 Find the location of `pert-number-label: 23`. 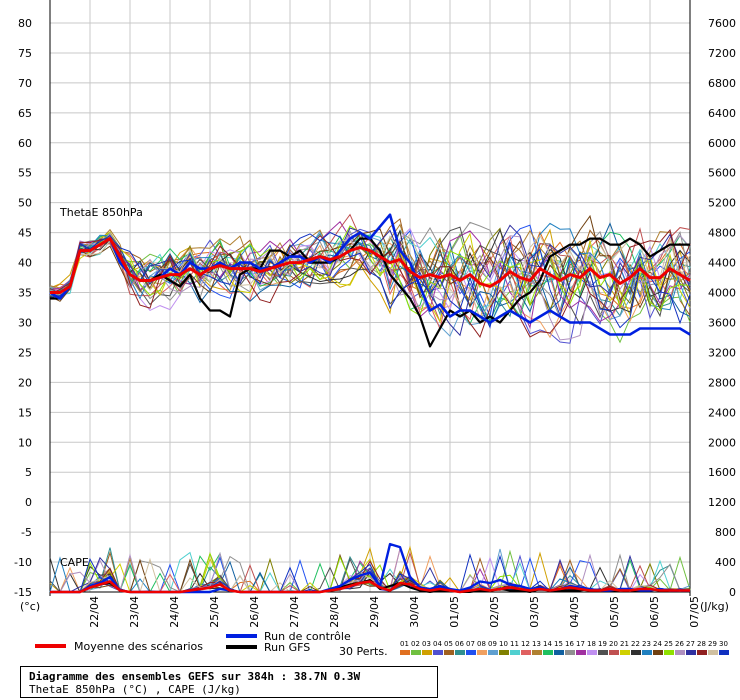

pert-number-label: 23 is located at coordinates (646, 644).